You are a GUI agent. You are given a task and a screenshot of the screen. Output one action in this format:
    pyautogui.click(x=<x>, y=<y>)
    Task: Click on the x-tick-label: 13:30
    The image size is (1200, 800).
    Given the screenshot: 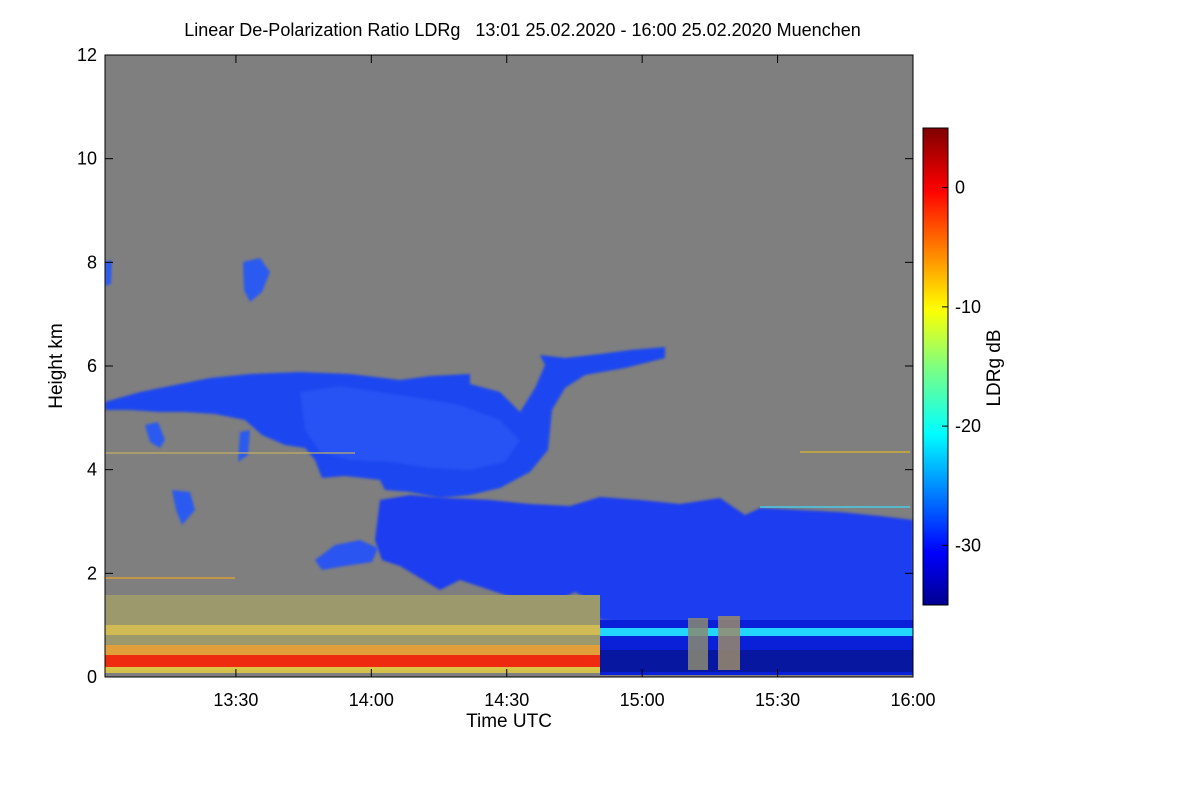 What is the action you would take?
    pyautogui.click(x=235, y=700)
    